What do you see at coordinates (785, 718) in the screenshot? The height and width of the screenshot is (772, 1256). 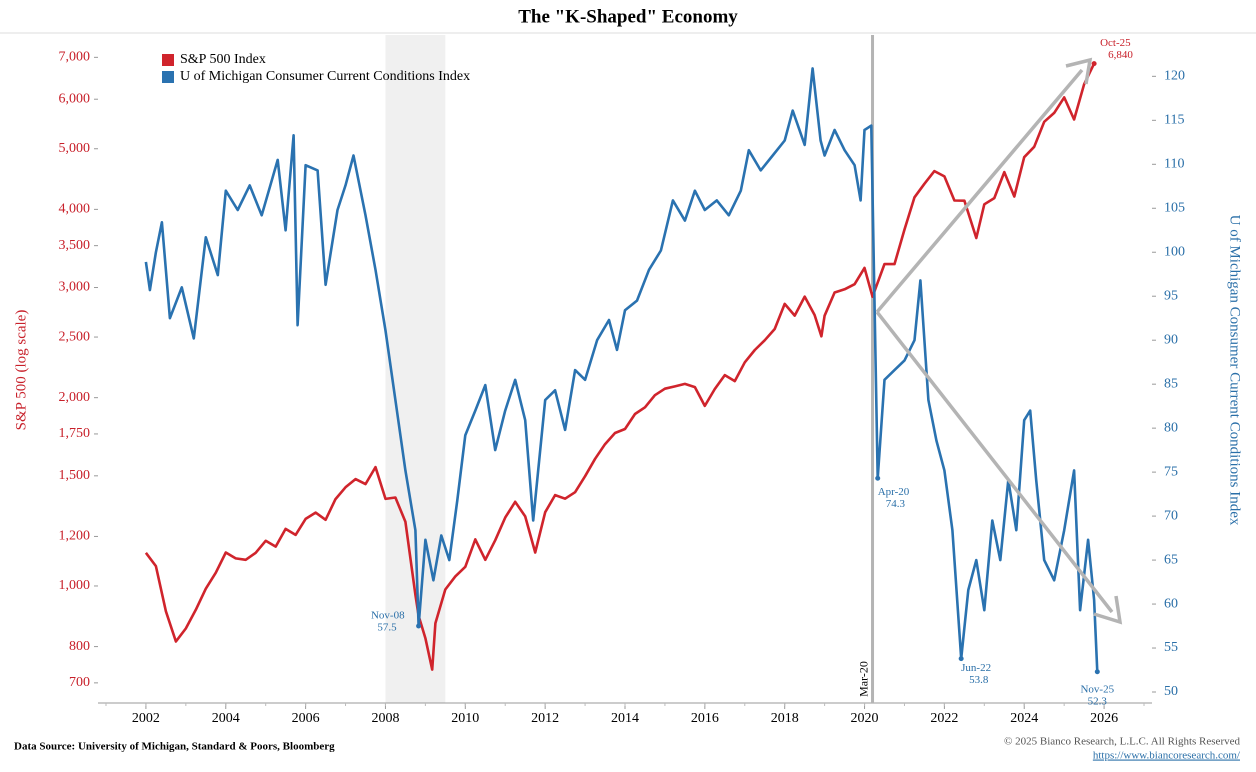 I see `x-tick-label: 2018` at bounding box center [785, 718].